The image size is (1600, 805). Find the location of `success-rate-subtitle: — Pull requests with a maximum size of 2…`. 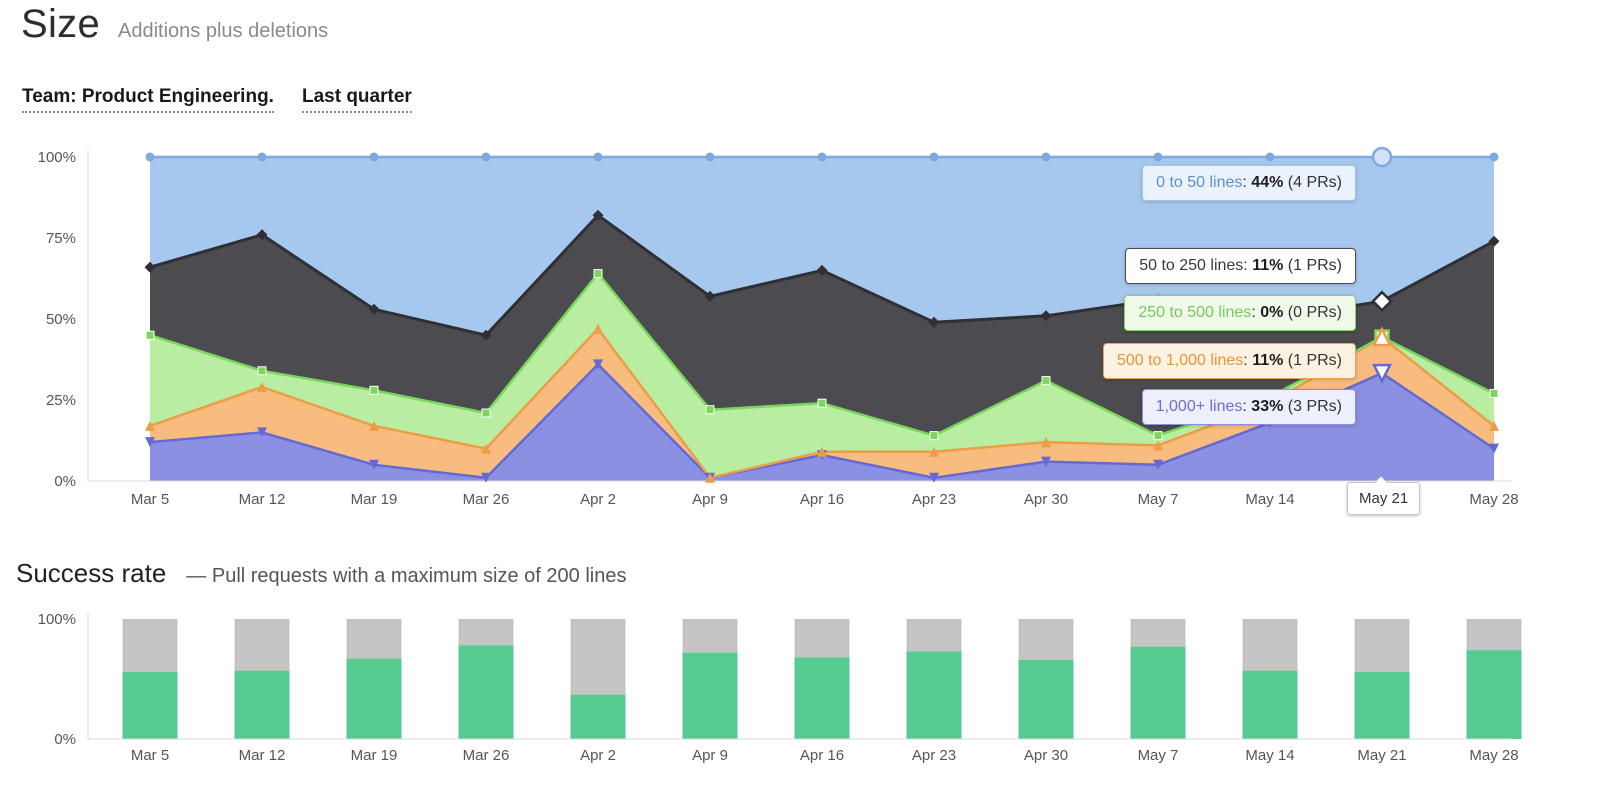

success-rate-subtitle: — Pull requests with a maximum size of 2… is located at coordinates (406, 576).